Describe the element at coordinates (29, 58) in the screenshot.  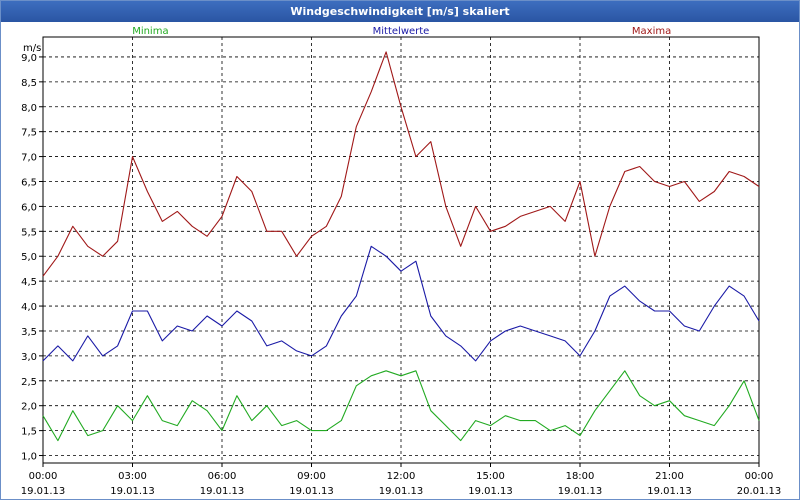
I see `y-tick-label: 9,0` at that location.